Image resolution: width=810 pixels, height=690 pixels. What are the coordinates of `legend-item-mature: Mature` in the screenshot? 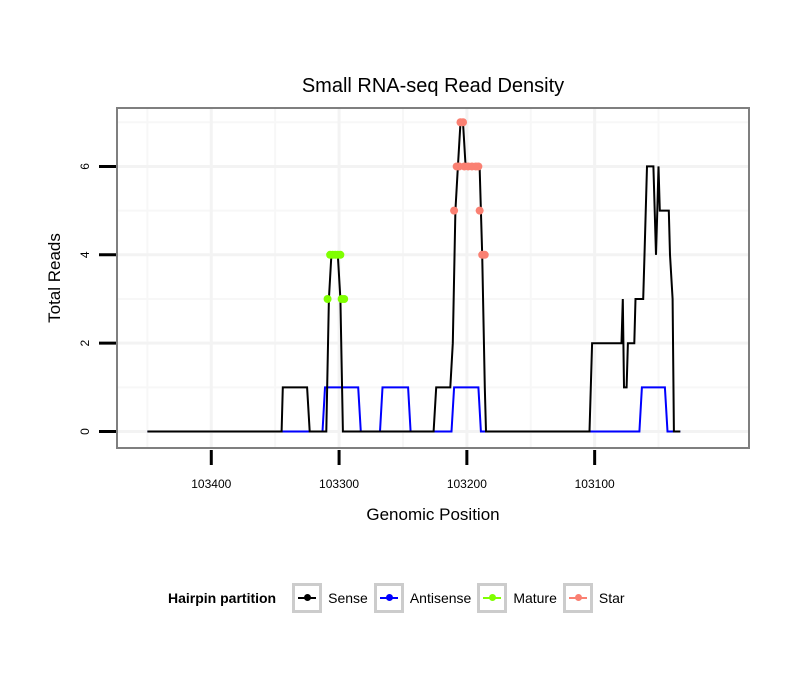 It's located at (517, 598).